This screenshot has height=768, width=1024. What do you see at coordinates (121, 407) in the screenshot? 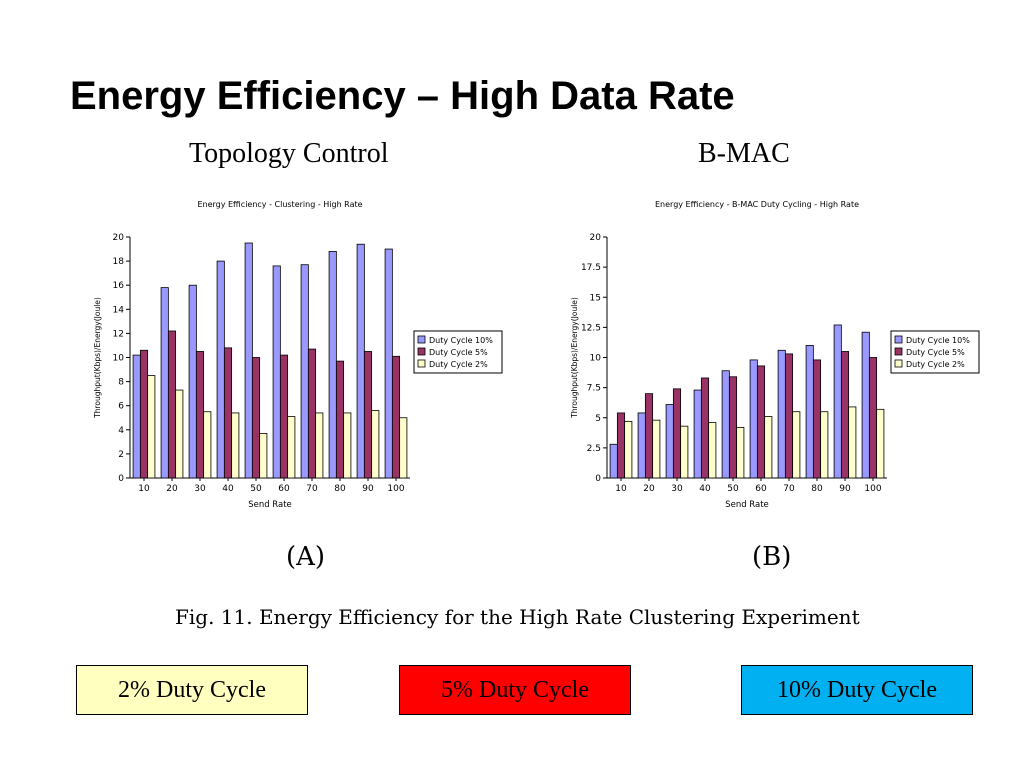
I see `y-tick-label: 6` at bounding box center [121, 407].